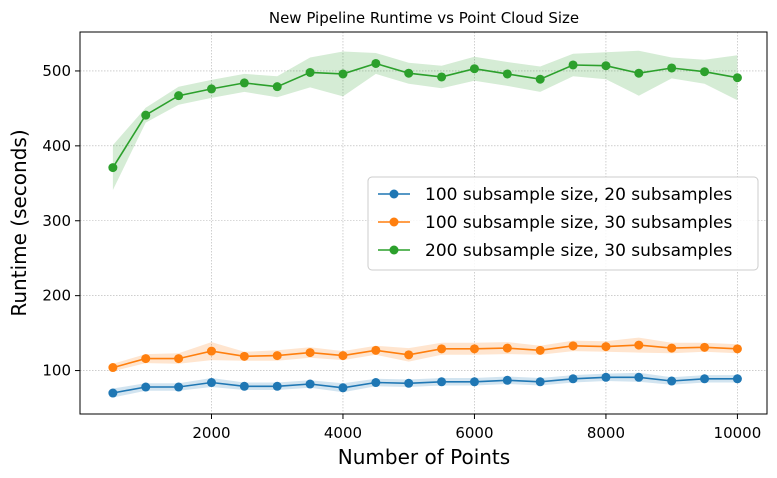 The width and height of the screenshot is (777, 478). I want to click on x-axis-label: Number of Points, so click(424, 457).